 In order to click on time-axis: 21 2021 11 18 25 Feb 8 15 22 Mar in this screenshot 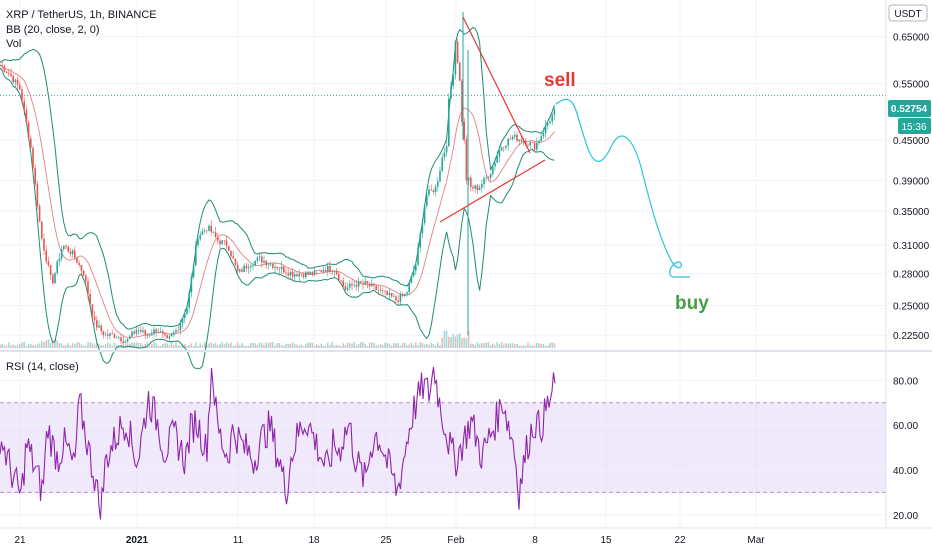, I will do `click(466, 536)`.